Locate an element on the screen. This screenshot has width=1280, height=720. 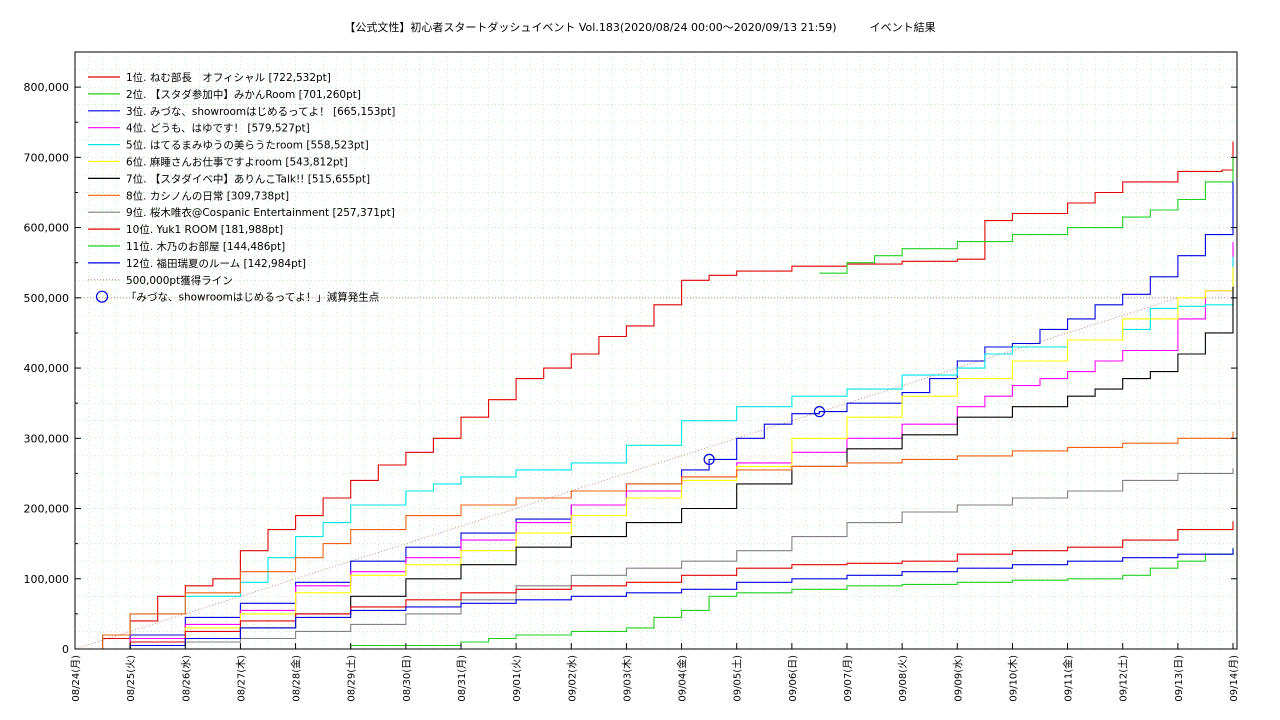
legend-label: 7位. 【スタダイベ中】ありんこTalk!! [515,655pt] is located at coordinates (248, 178).